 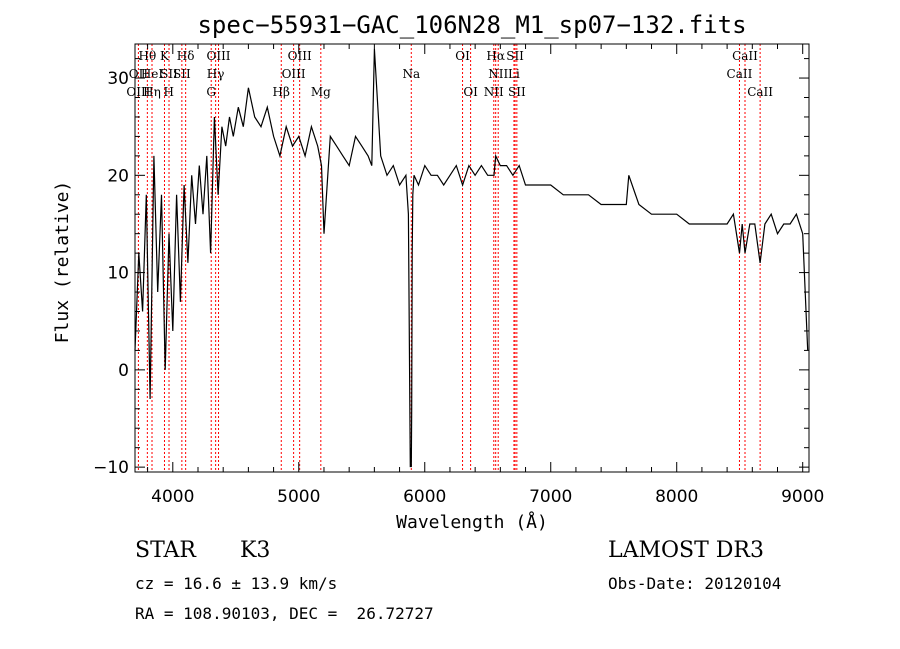 What do you see at coordinates (165, 550) in the screenshot?
I see `object-class: STAR` at bounding box center [165, 550].